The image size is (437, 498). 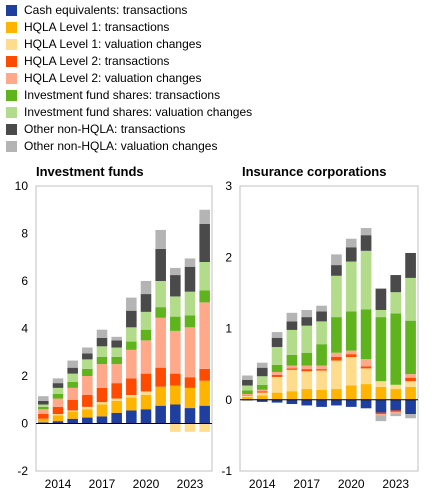 What do you see at coordinates (116, 344) in the screenshot?
I see `bar-other-tx-2018` at bounding box center [116, 344].